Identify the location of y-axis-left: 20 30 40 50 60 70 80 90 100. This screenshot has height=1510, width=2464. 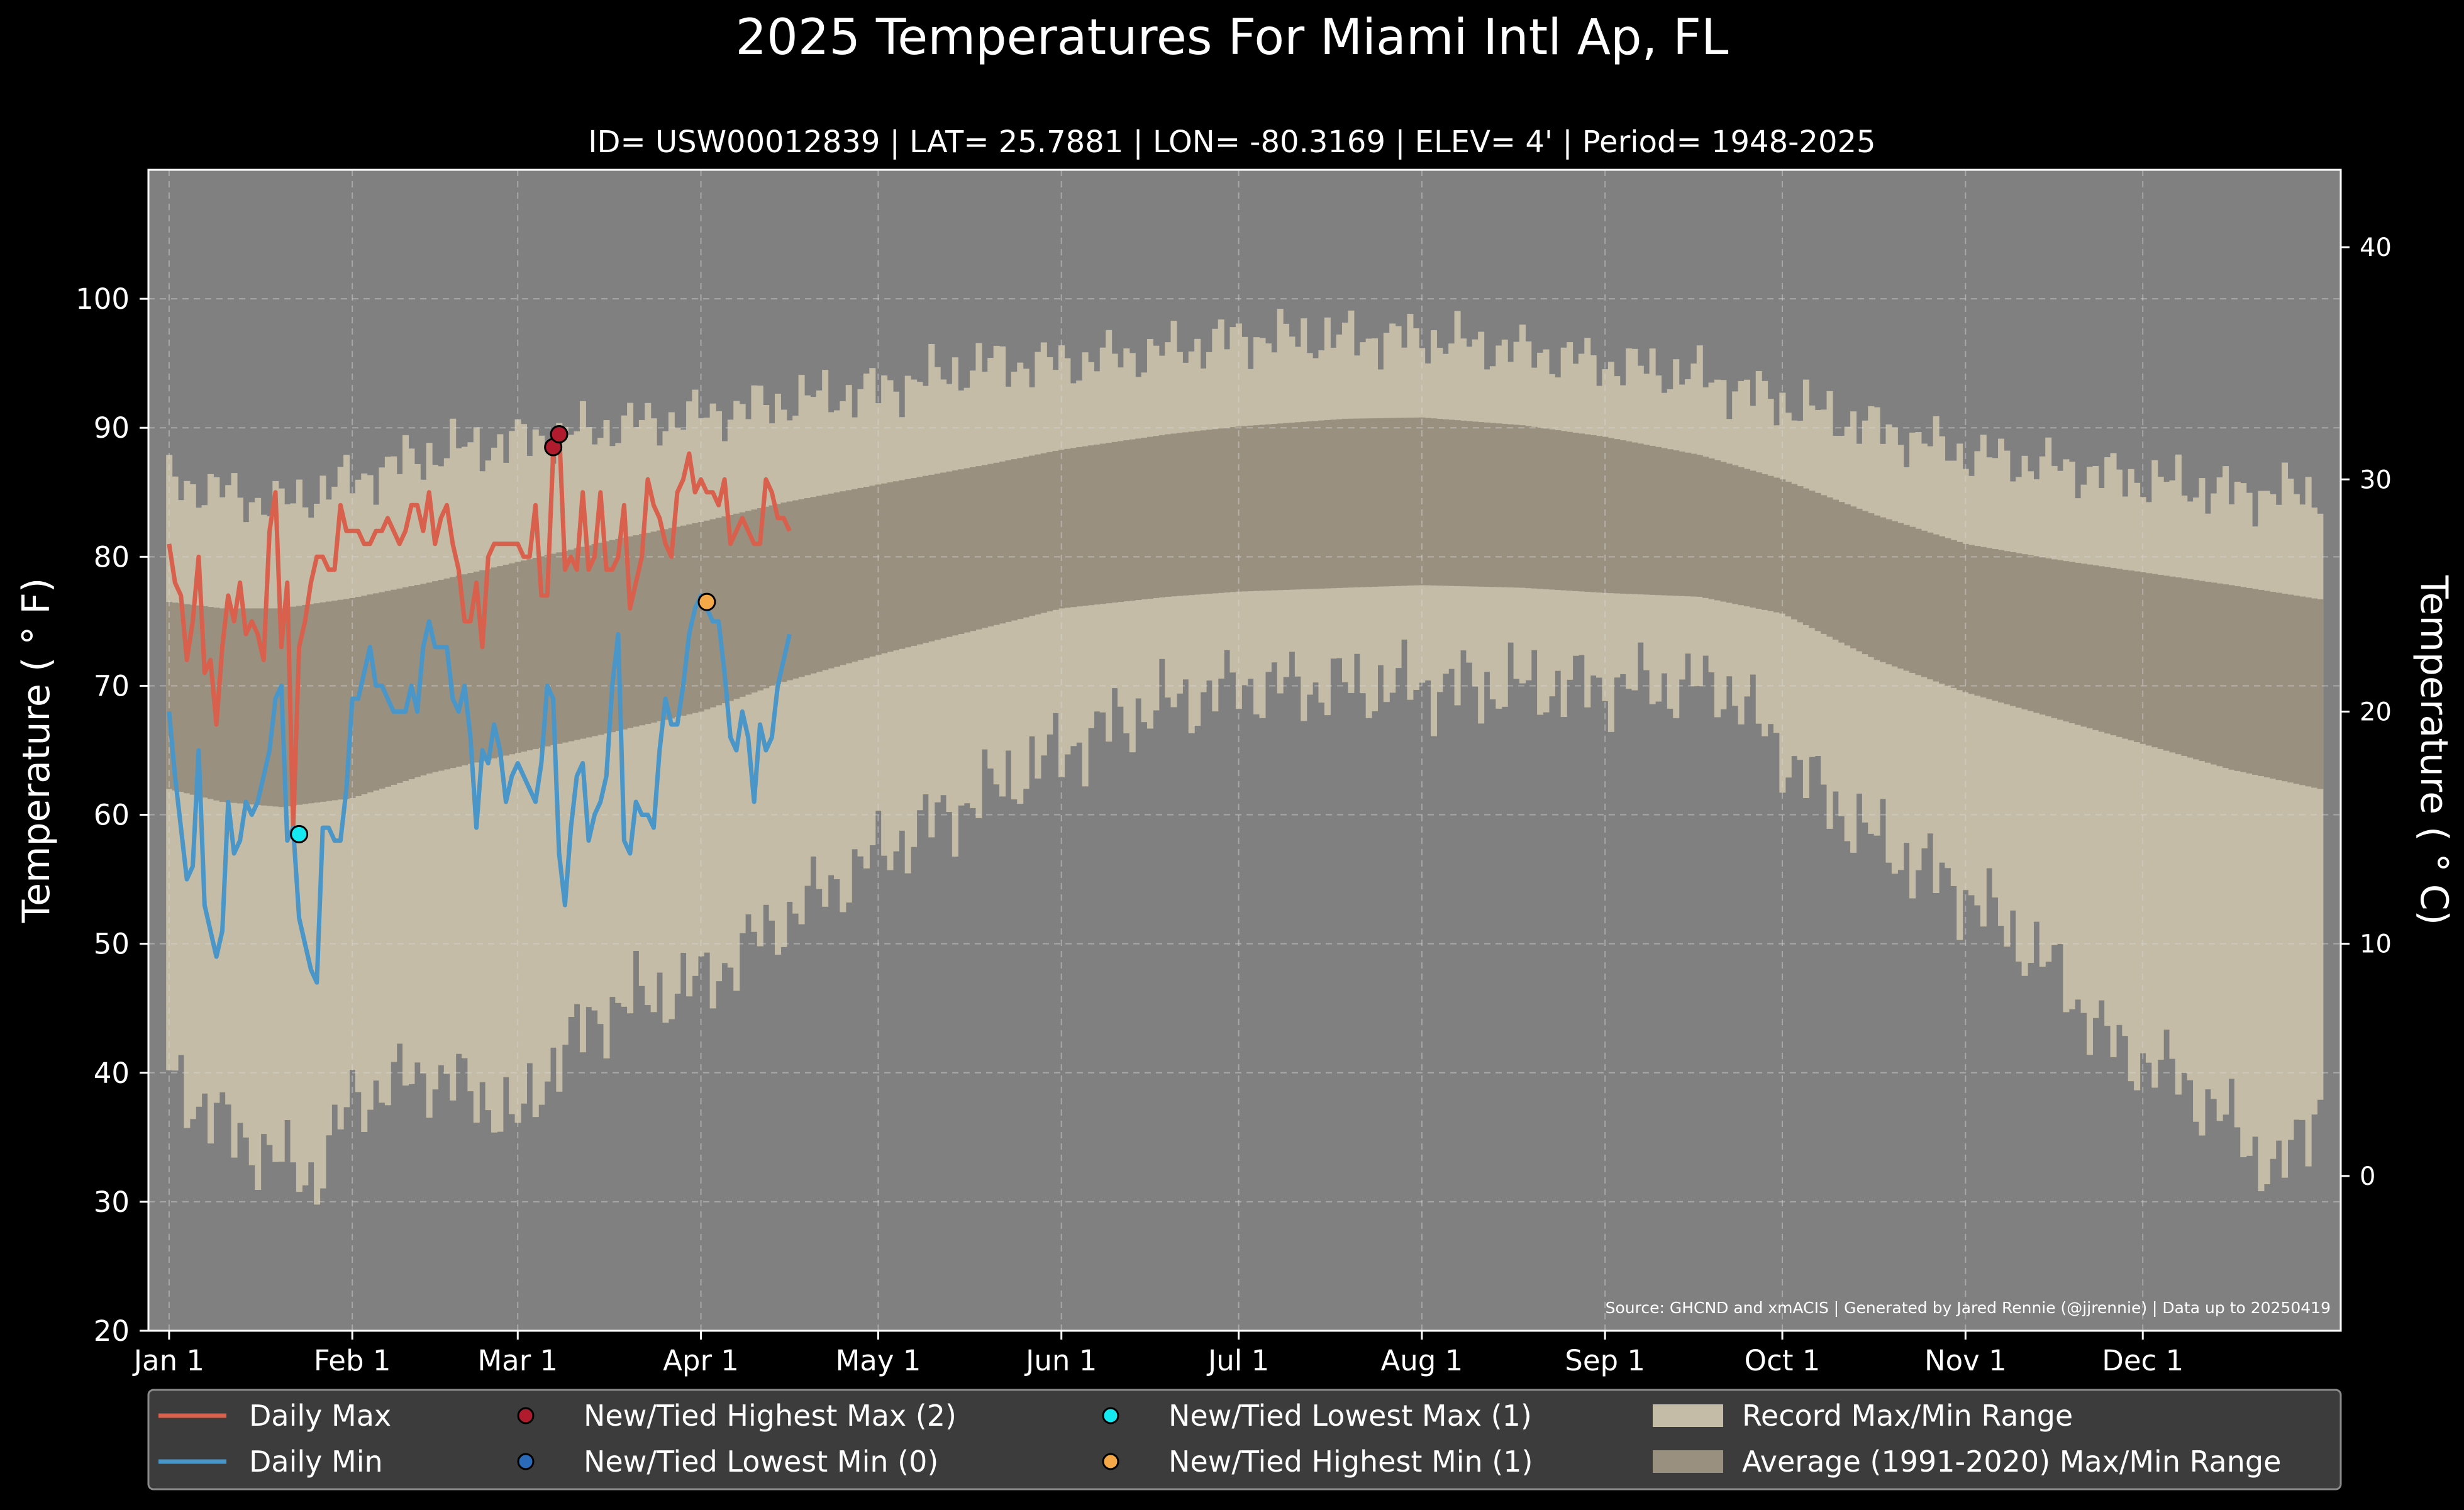
(111, 815).